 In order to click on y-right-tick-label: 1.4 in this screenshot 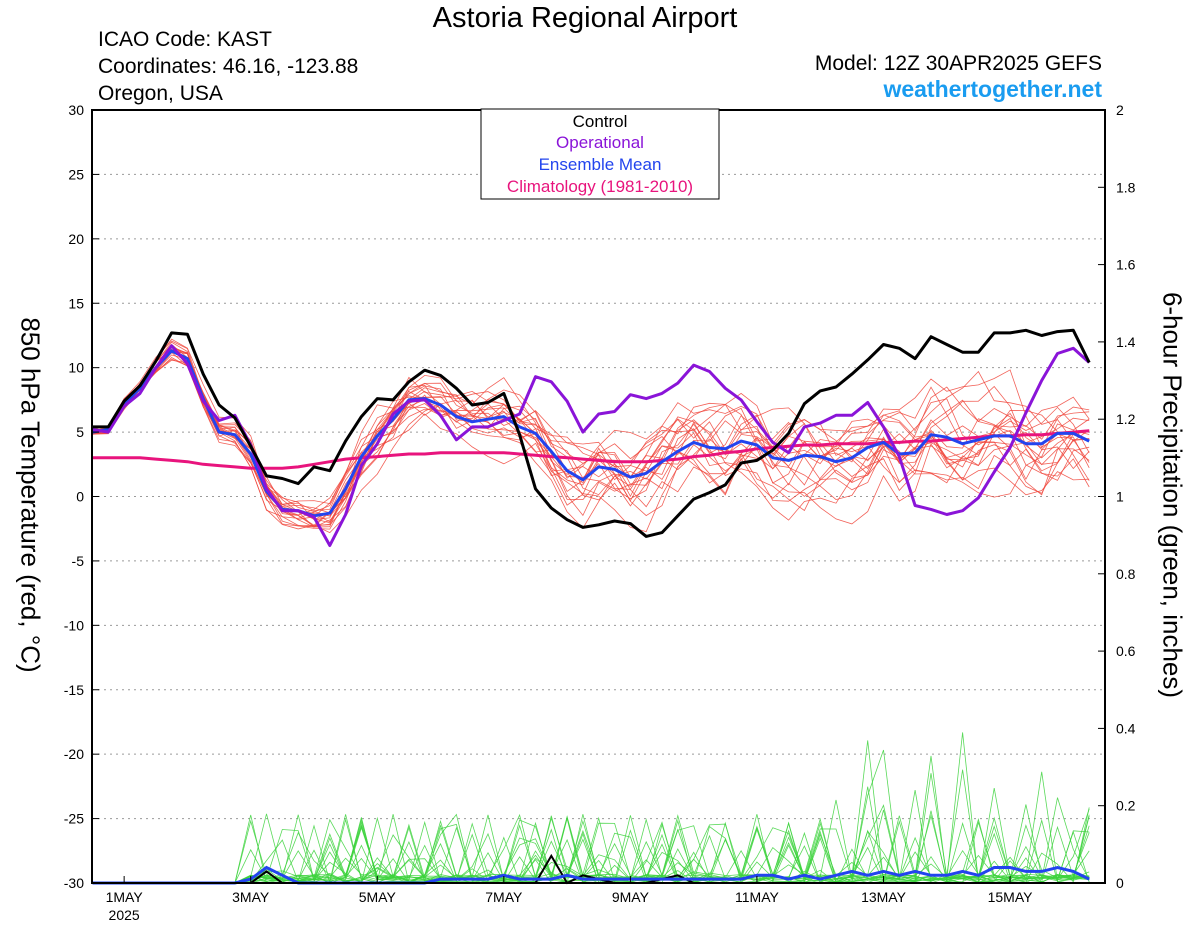, I will do `click(1126, 342)`.